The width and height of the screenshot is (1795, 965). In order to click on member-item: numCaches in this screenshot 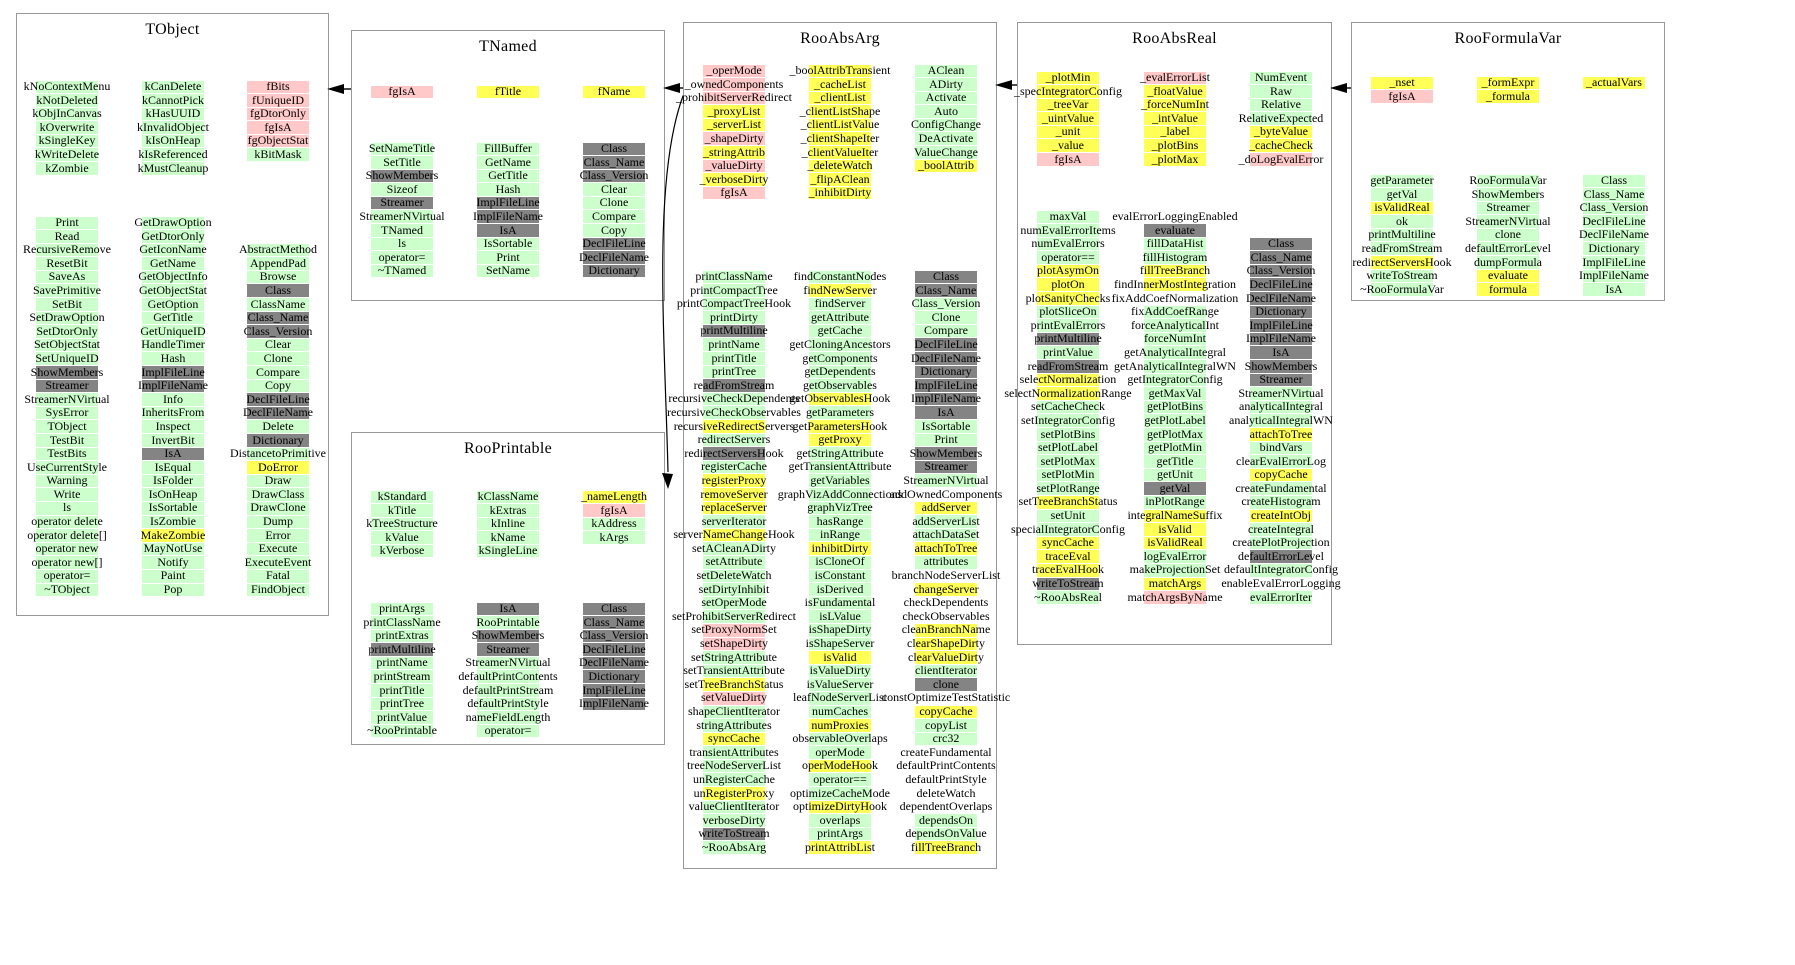, I will do `click(840, 711)`.